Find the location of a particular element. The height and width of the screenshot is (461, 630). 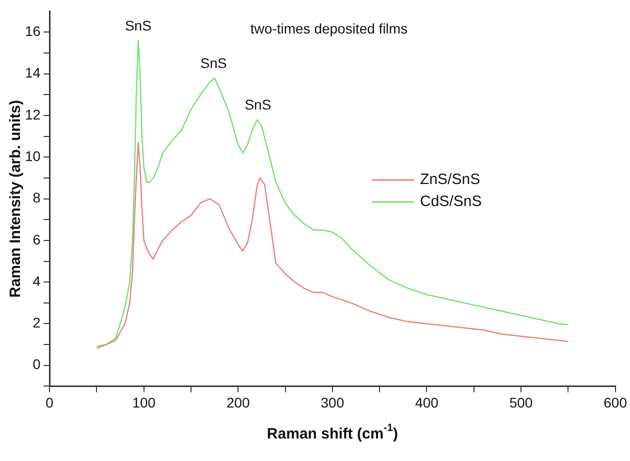

x-tick-label: 500 is located at coordinates (521, 402).